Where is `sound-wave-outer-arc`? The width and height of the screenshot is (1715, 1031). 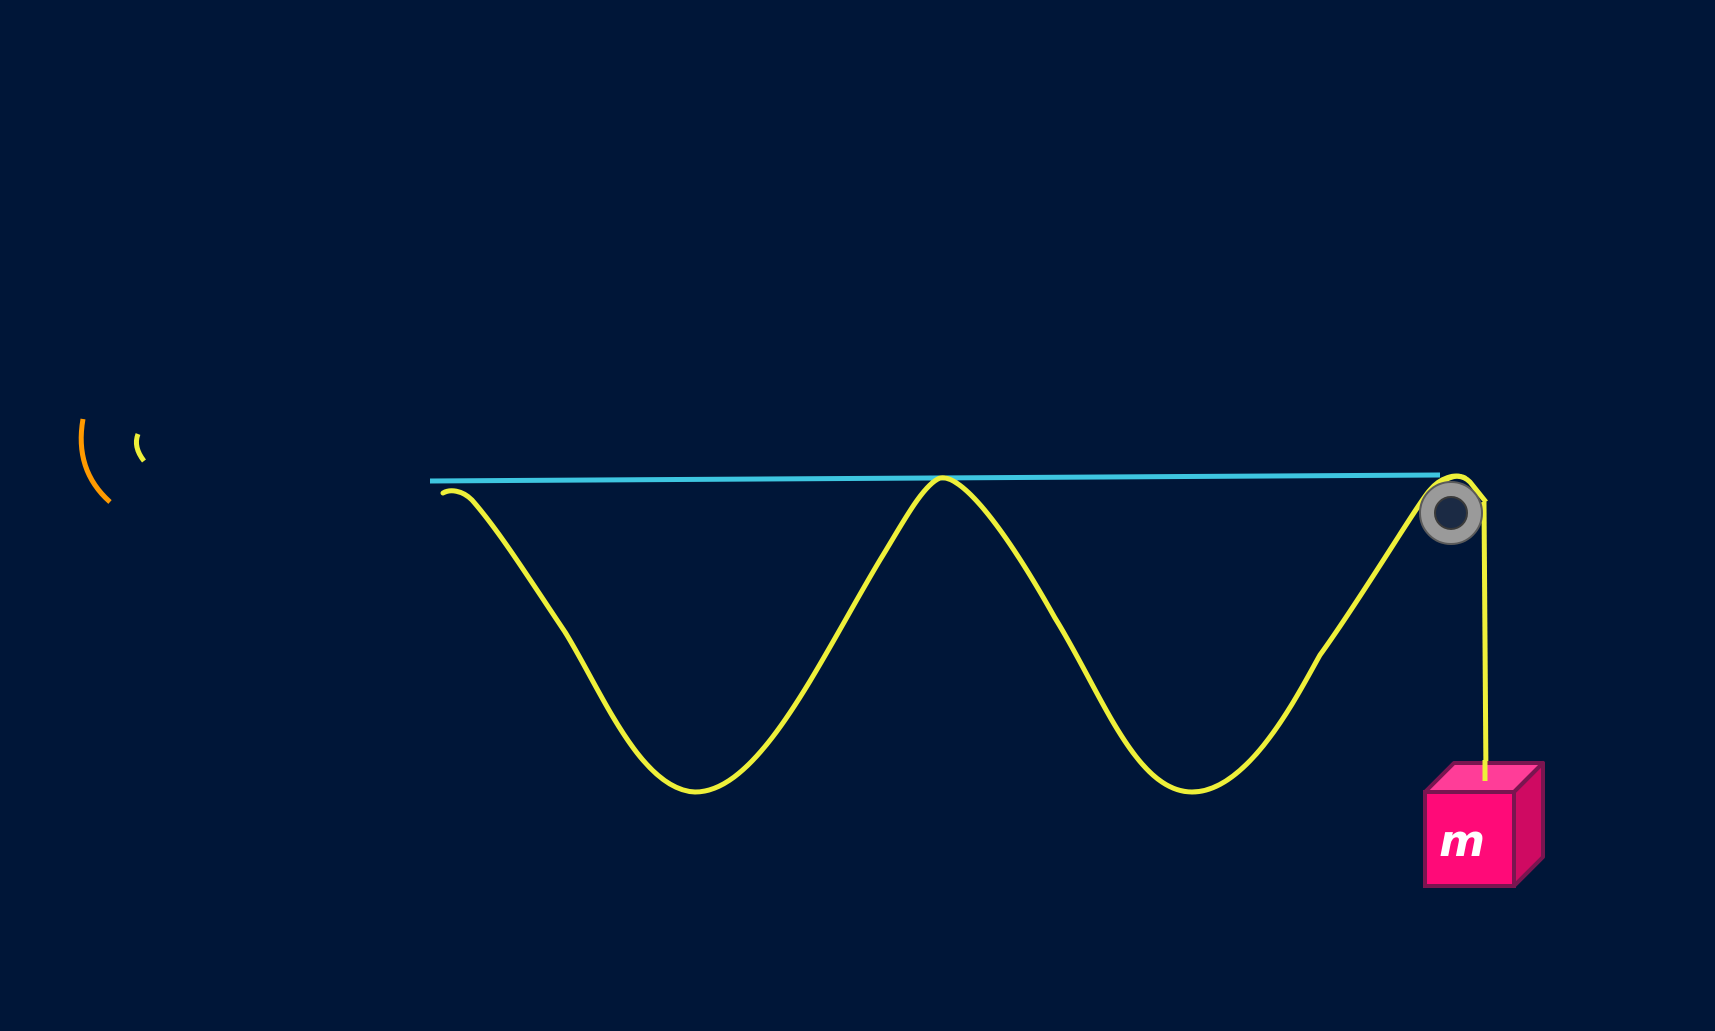
sound-wave-outer-arc is located at coordinates (95, 461).